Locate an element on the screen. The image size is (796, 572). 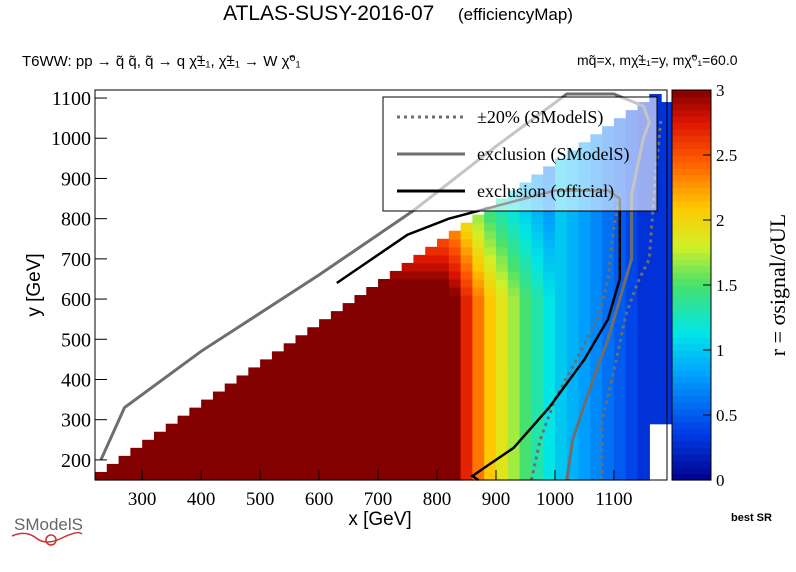
colorbar-tick-label: 2.5 is located at coordinates (726, 155).